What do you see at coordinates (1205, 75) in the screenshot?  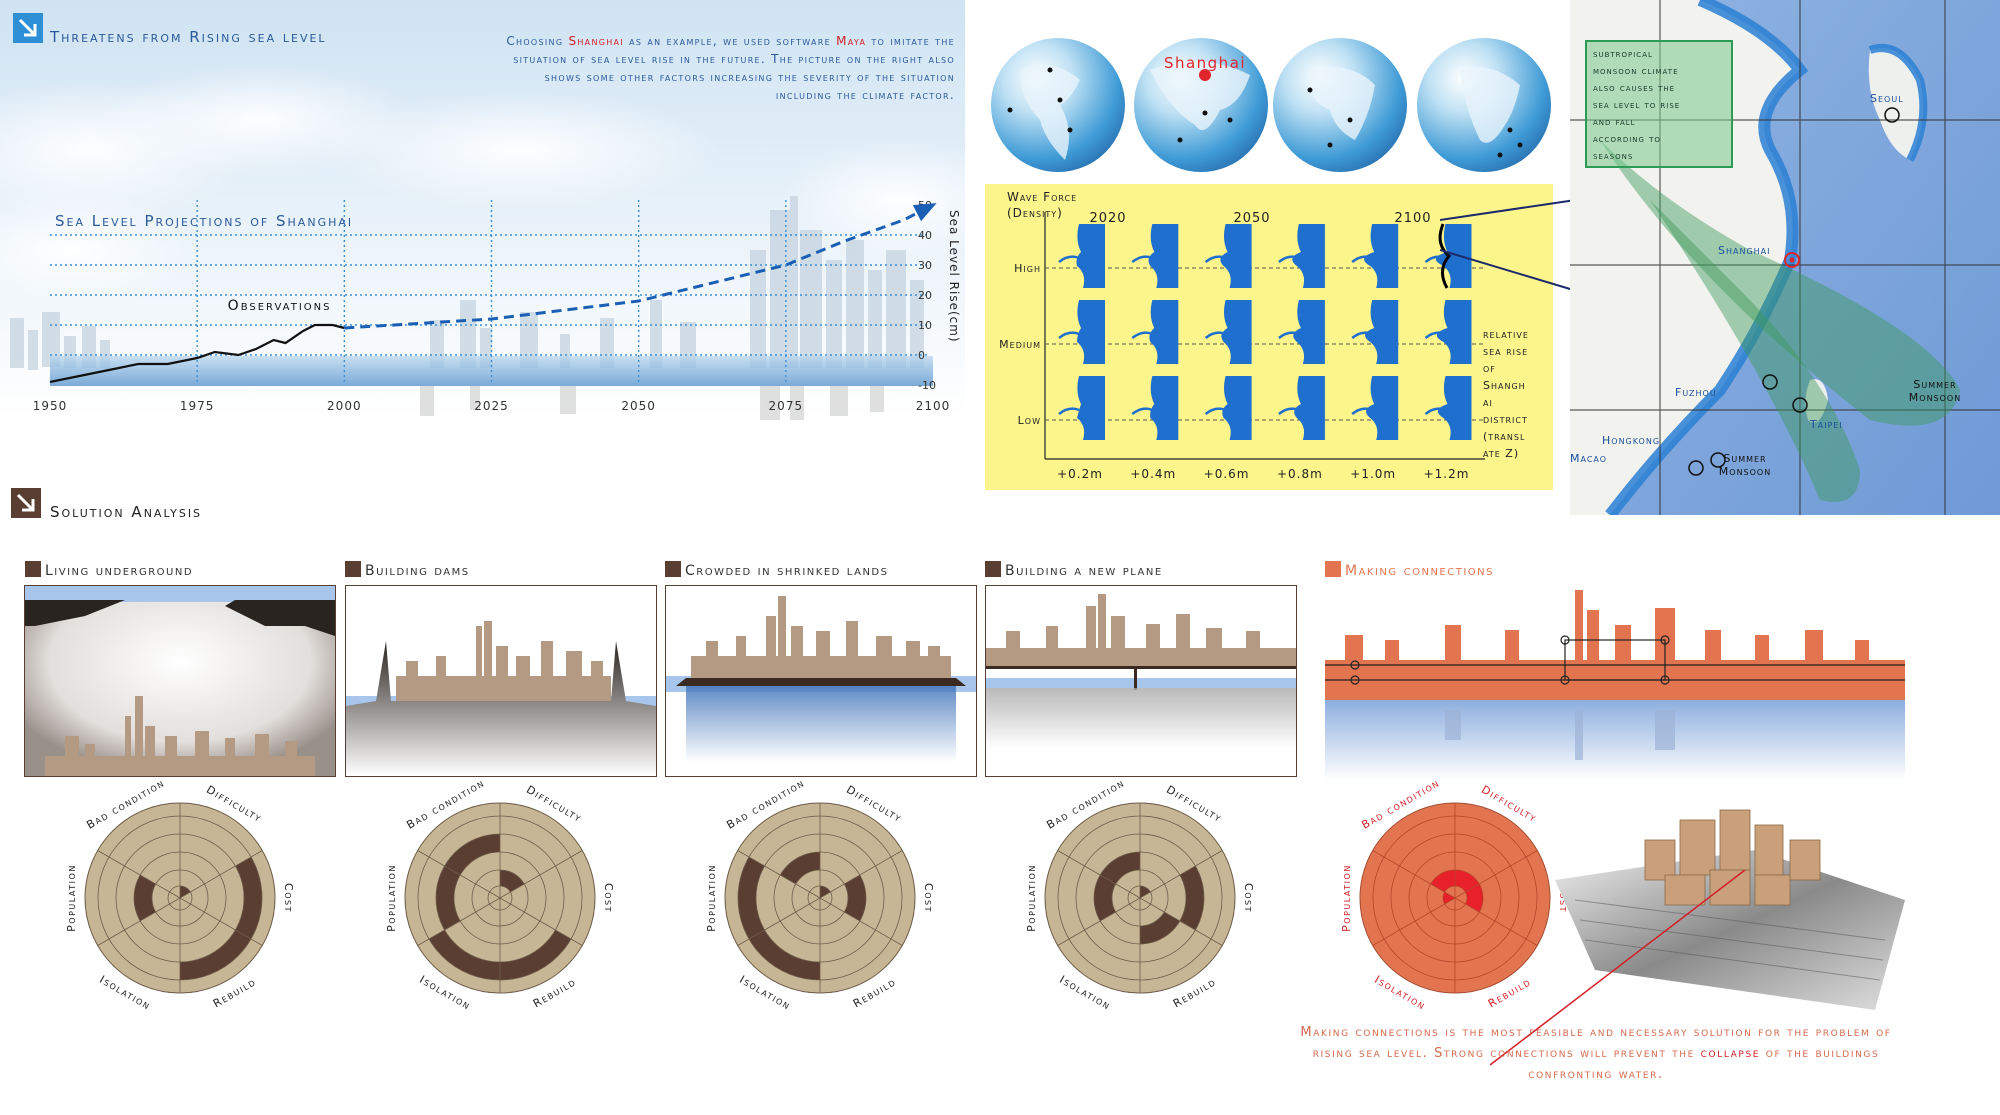 I see `shanghai-marker` at bounding box center [1205, 75].